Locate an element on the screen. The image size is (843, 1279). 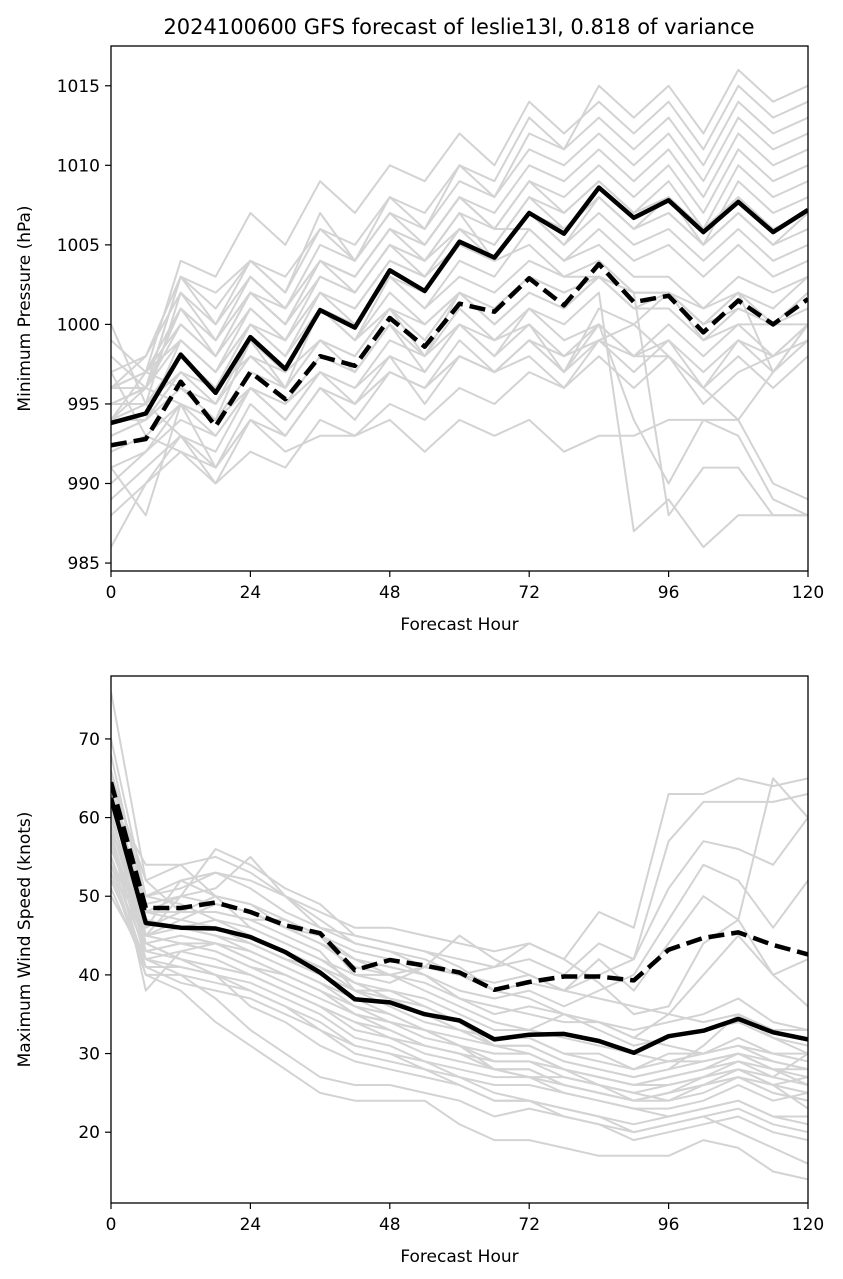
y-axis-label: Minimum Pressure (hPa) is located at coordinates (25, 308).